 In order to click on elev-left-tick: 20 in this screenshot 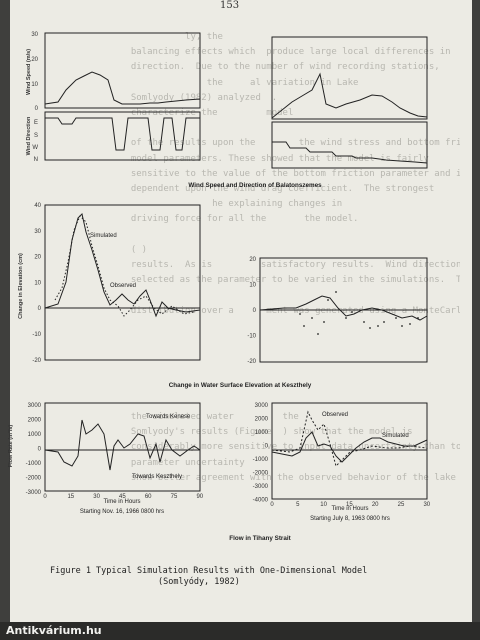, I will do `click(37, 258)`.